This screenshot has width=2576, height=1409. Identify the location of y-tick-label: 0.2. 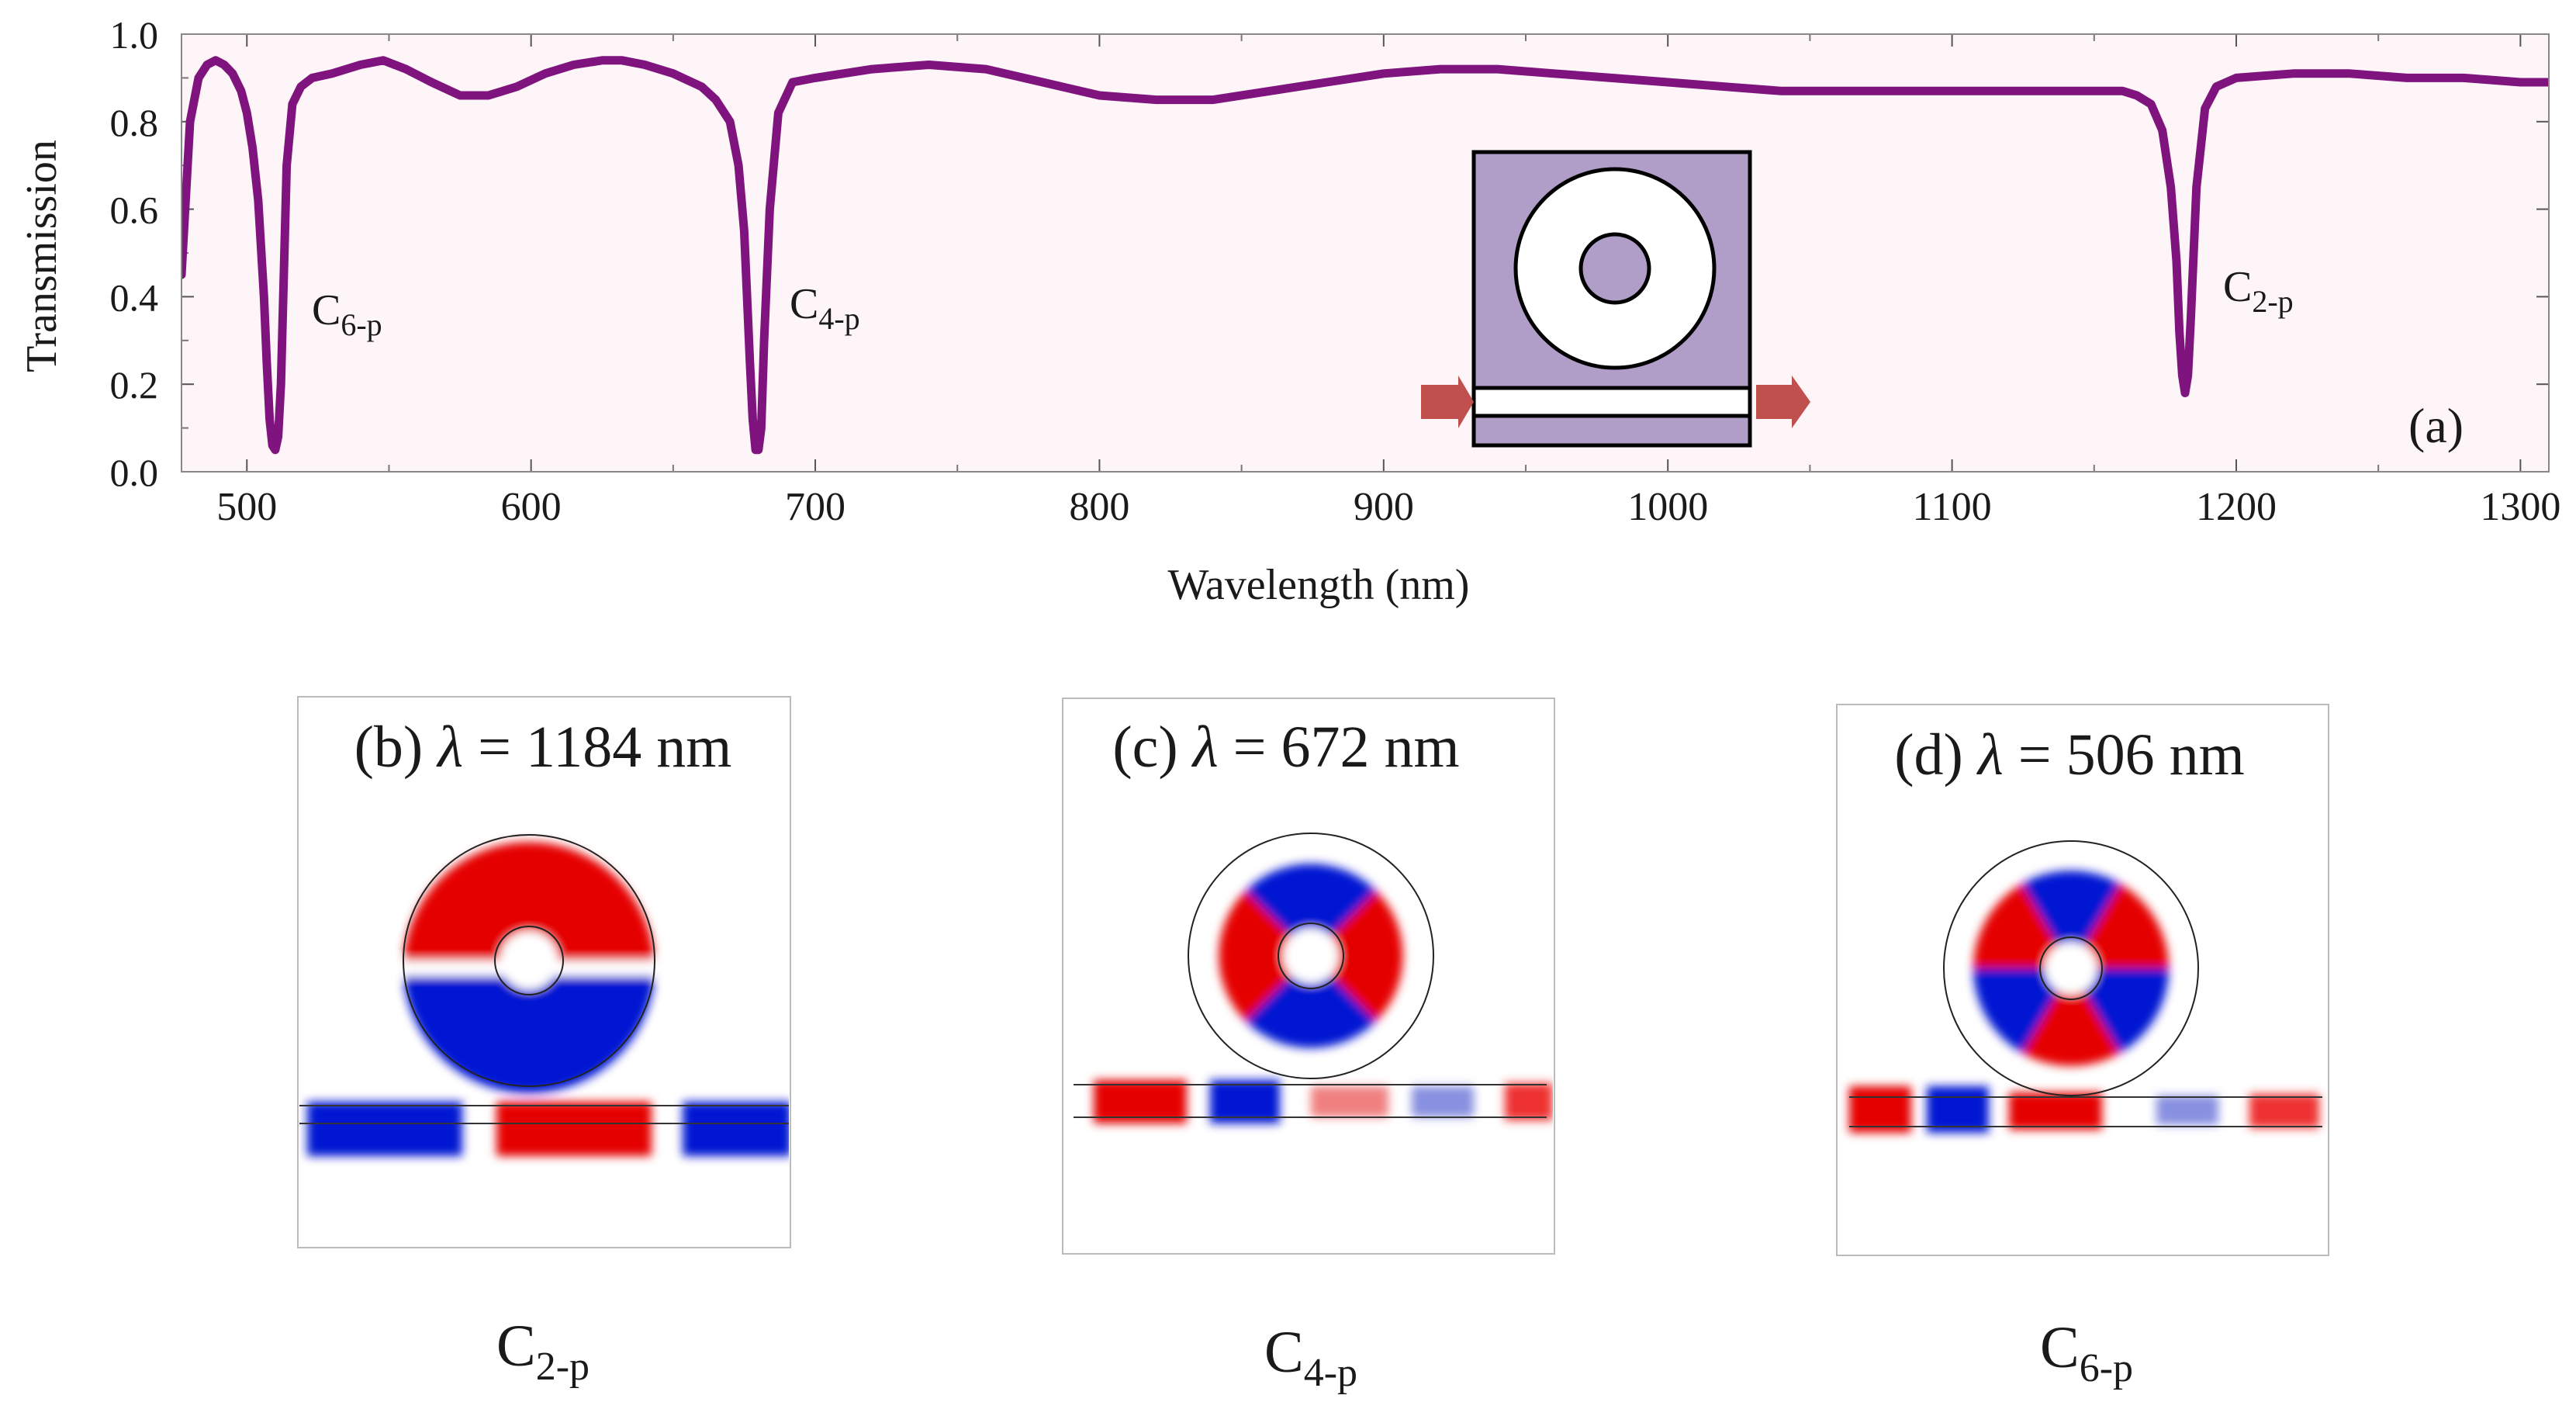
(134, 385).